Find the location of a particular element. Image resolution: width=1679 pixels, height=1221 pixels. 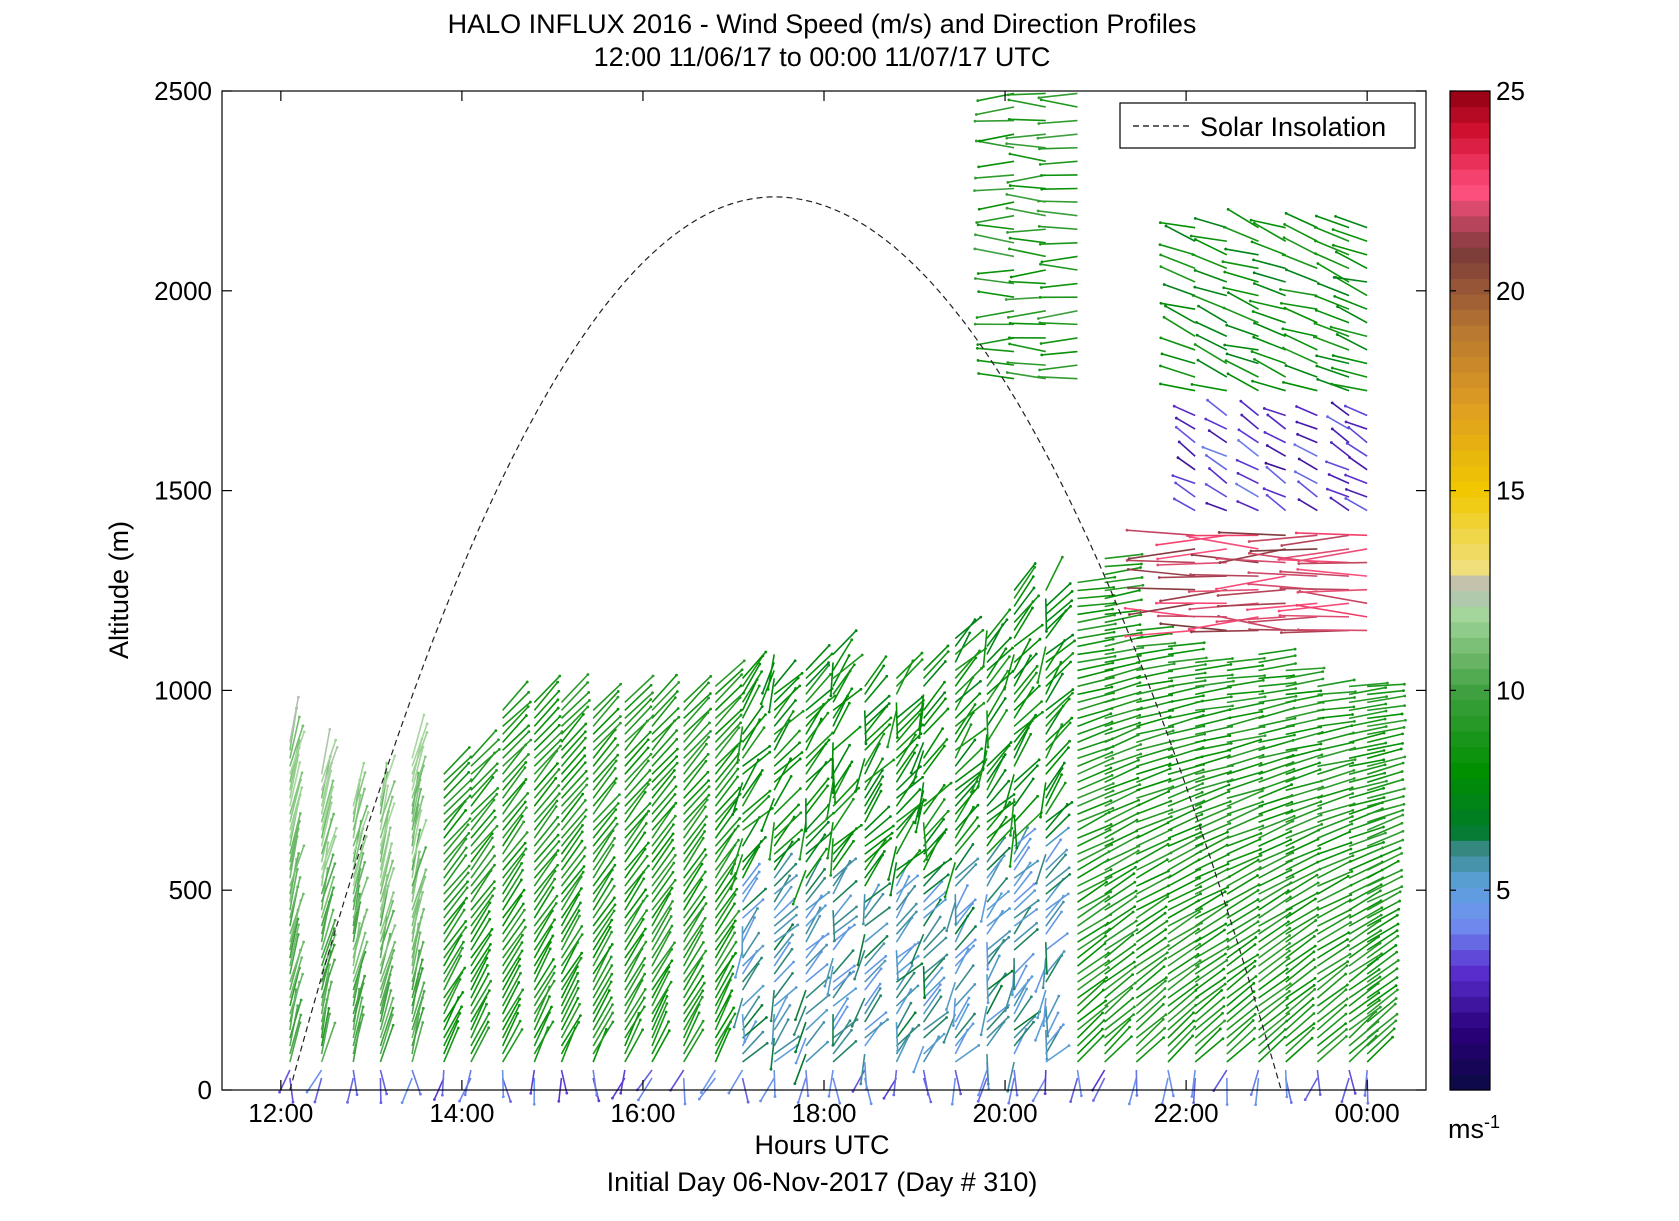

colorbar-unit-base: ms is located at coordinates (1466, 1129).